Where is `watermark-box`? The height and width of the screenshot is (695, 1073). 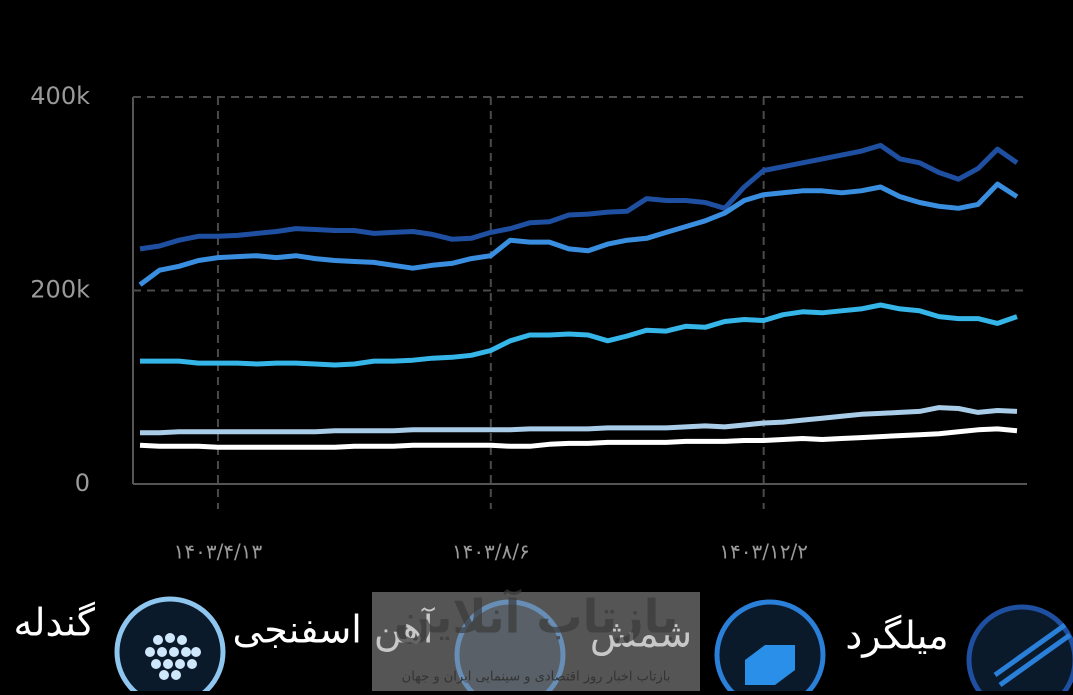
watermark-box is located at coordinates (536, 641).